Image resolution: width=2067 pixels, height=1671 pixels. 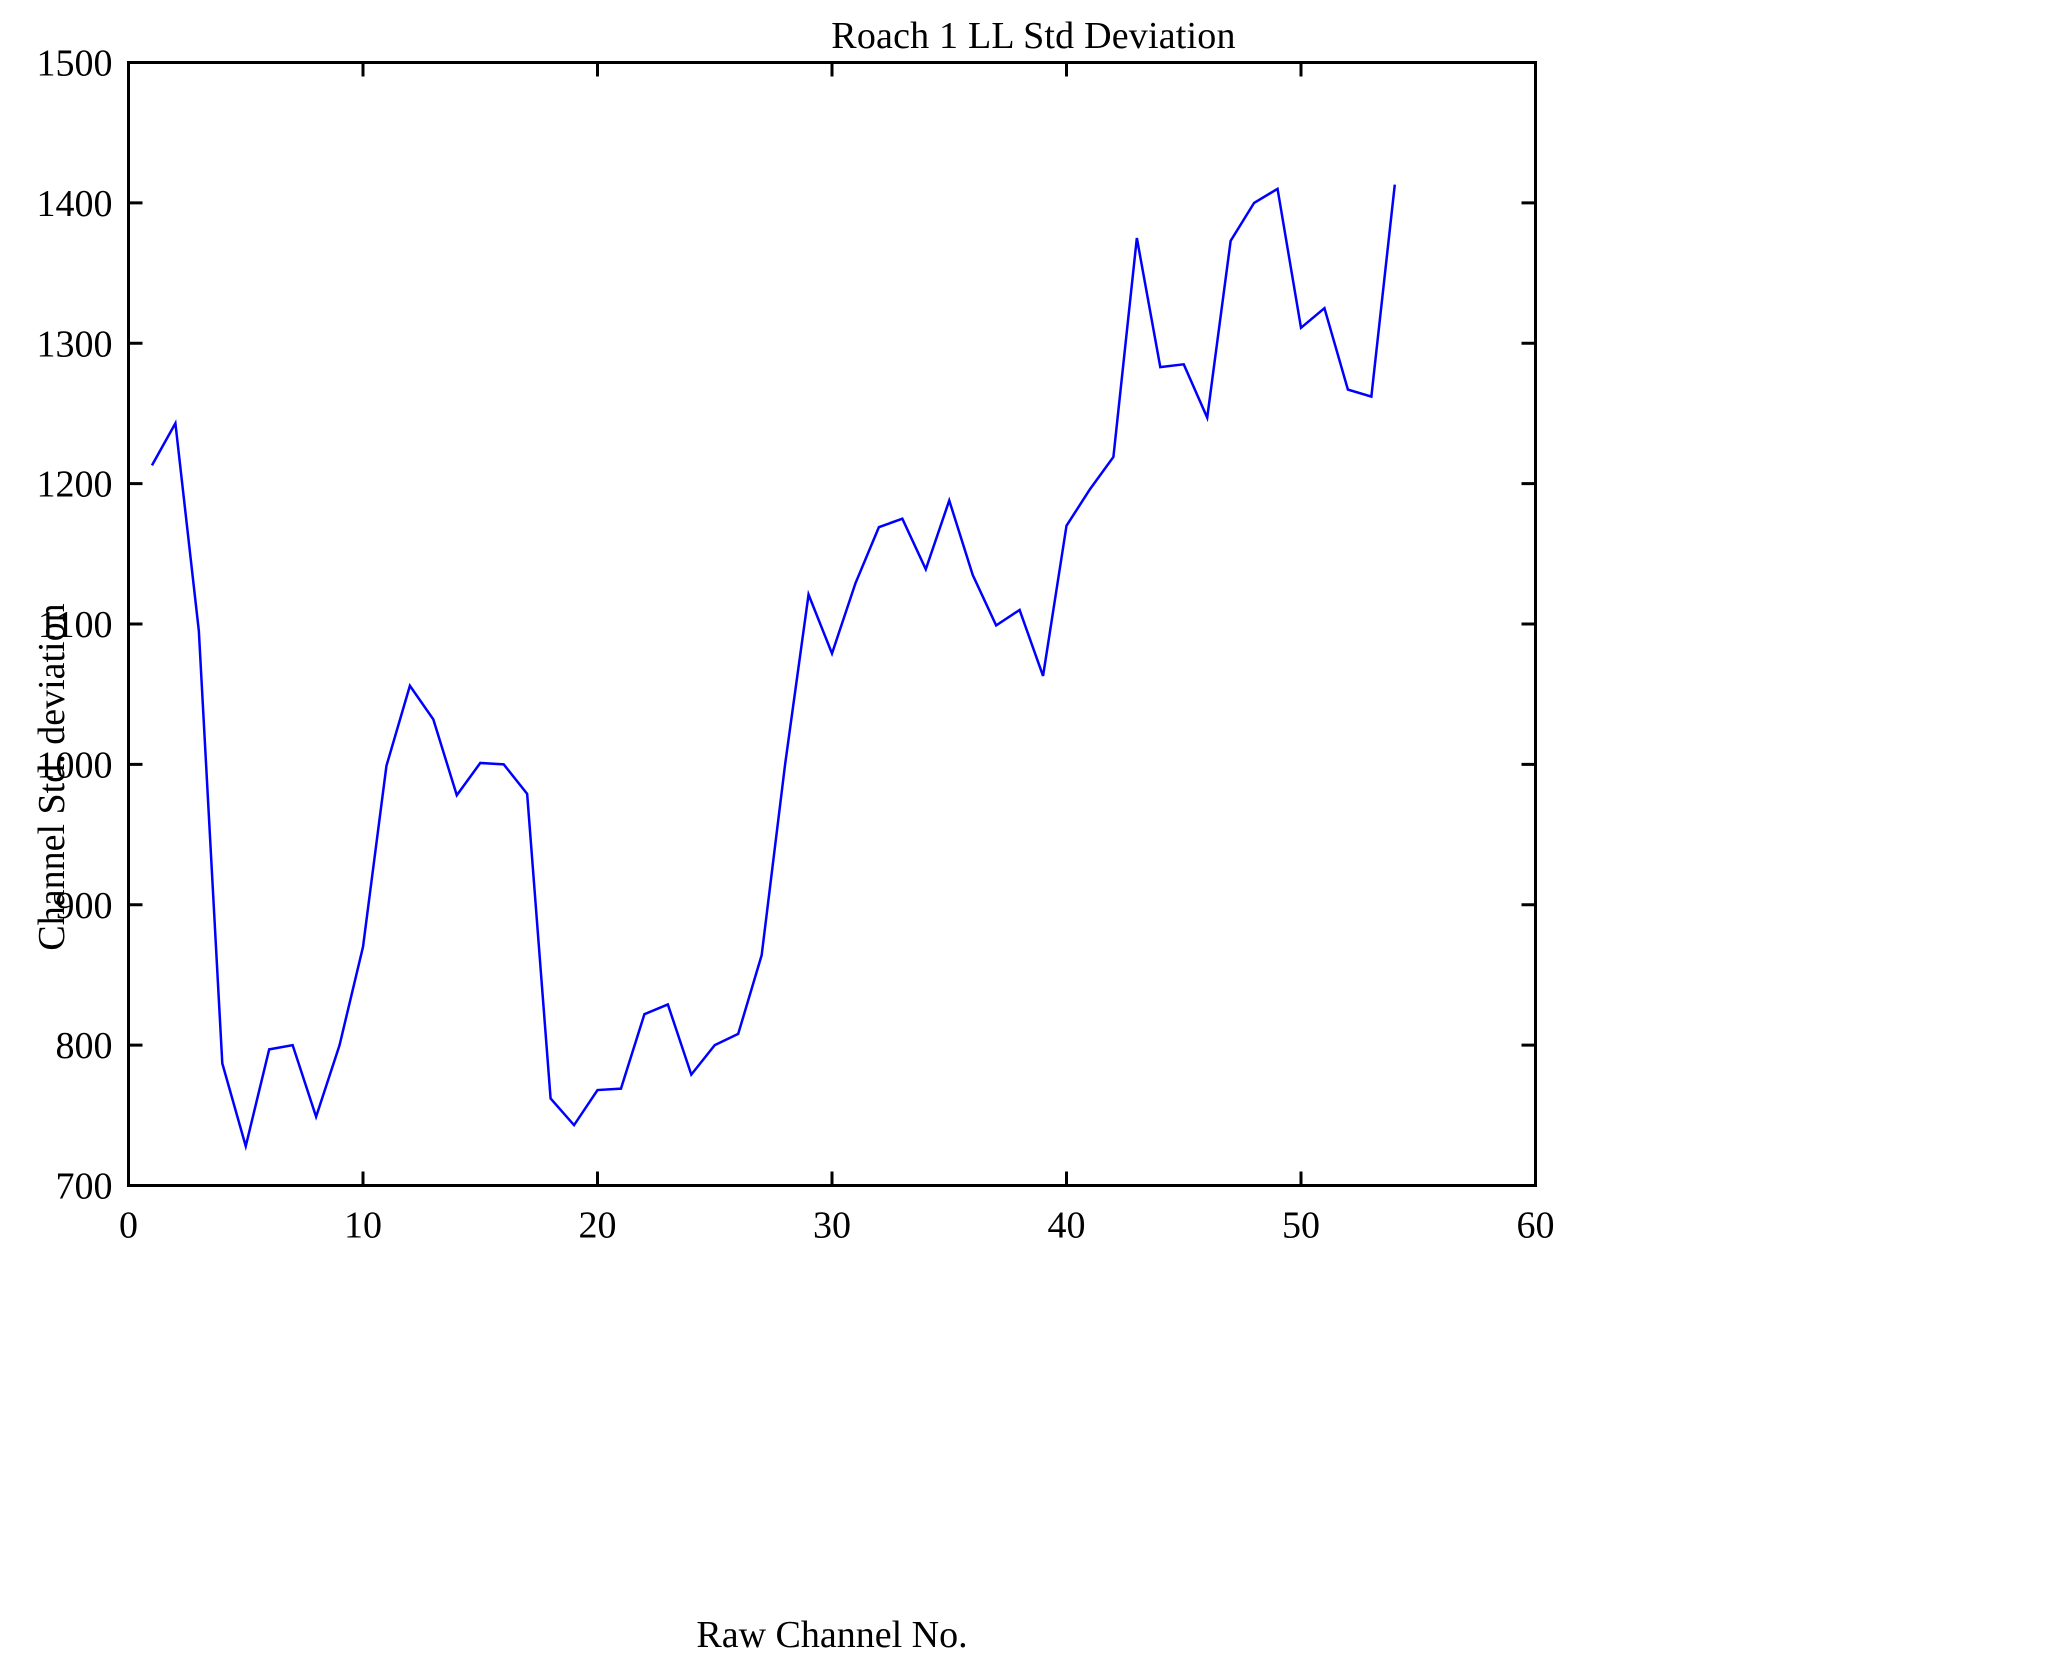 I want to click on y-axis-label: Channel Std. deviation, so click(x=52, y=777).